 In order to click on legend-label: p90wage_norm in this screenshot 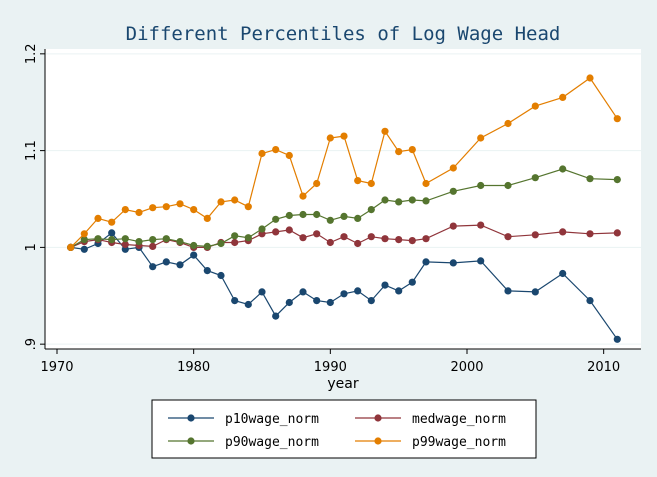, I will do `click(272, 442)`.